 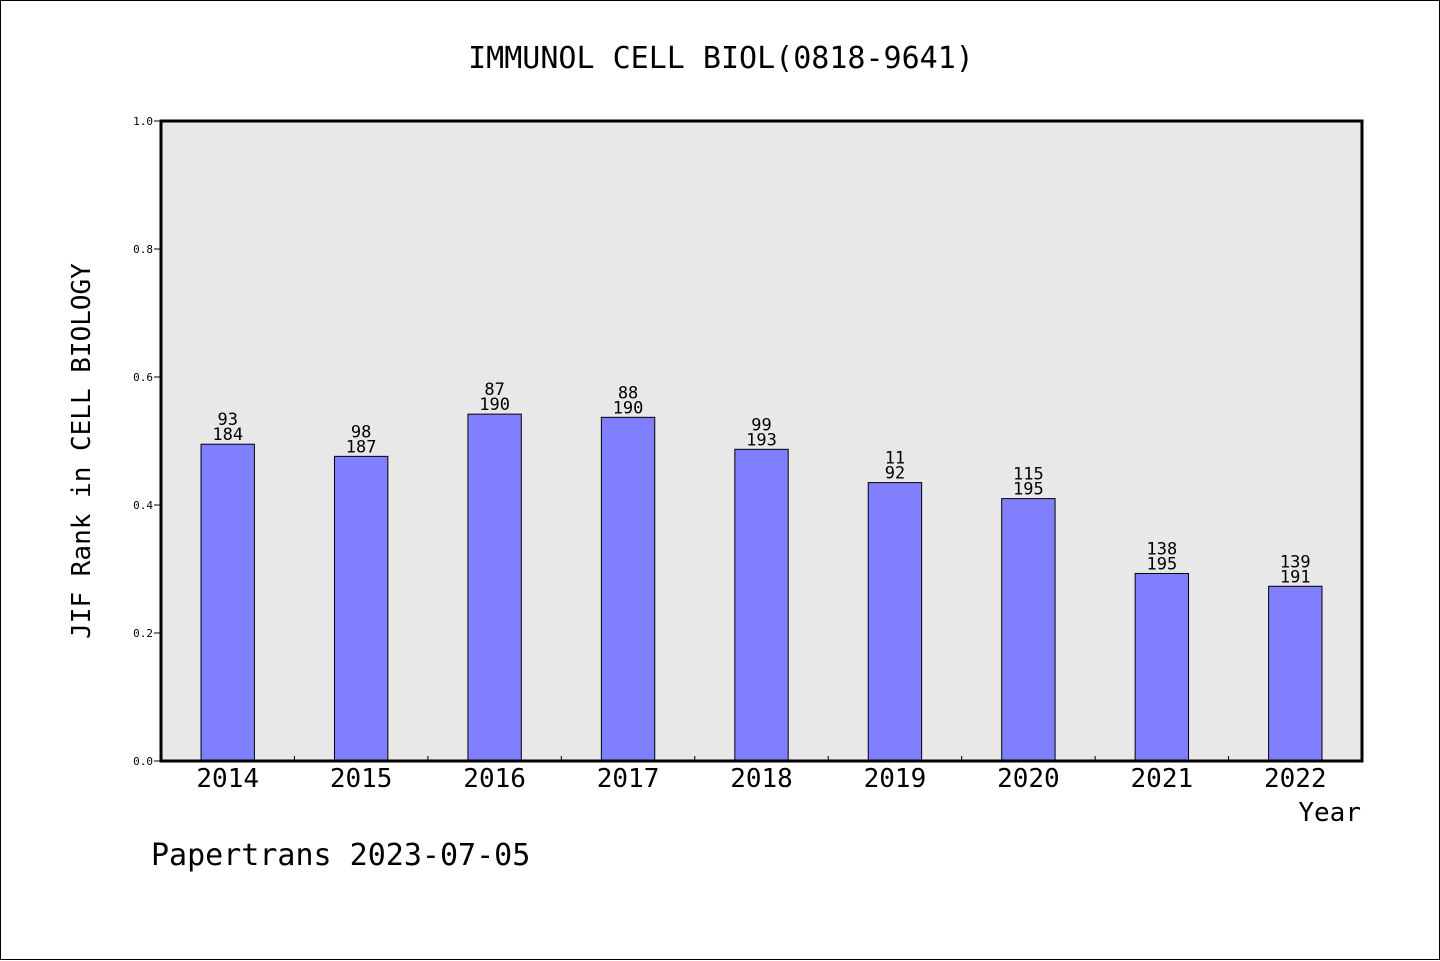 What do you see at coordinates (628, 779) in the screenshot?
I see `x-tick-label: 2017` at bounding box center [628, 779].